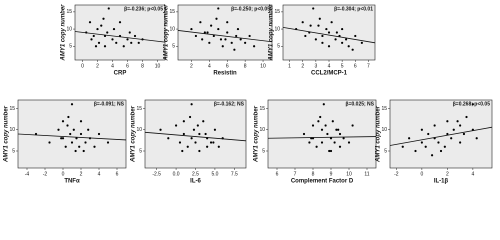  What do you see at coordinates (329, 74) in the screenshot?
I see `x-axis-label: CCL2/MCP-1` at bounding box center [329, 74].